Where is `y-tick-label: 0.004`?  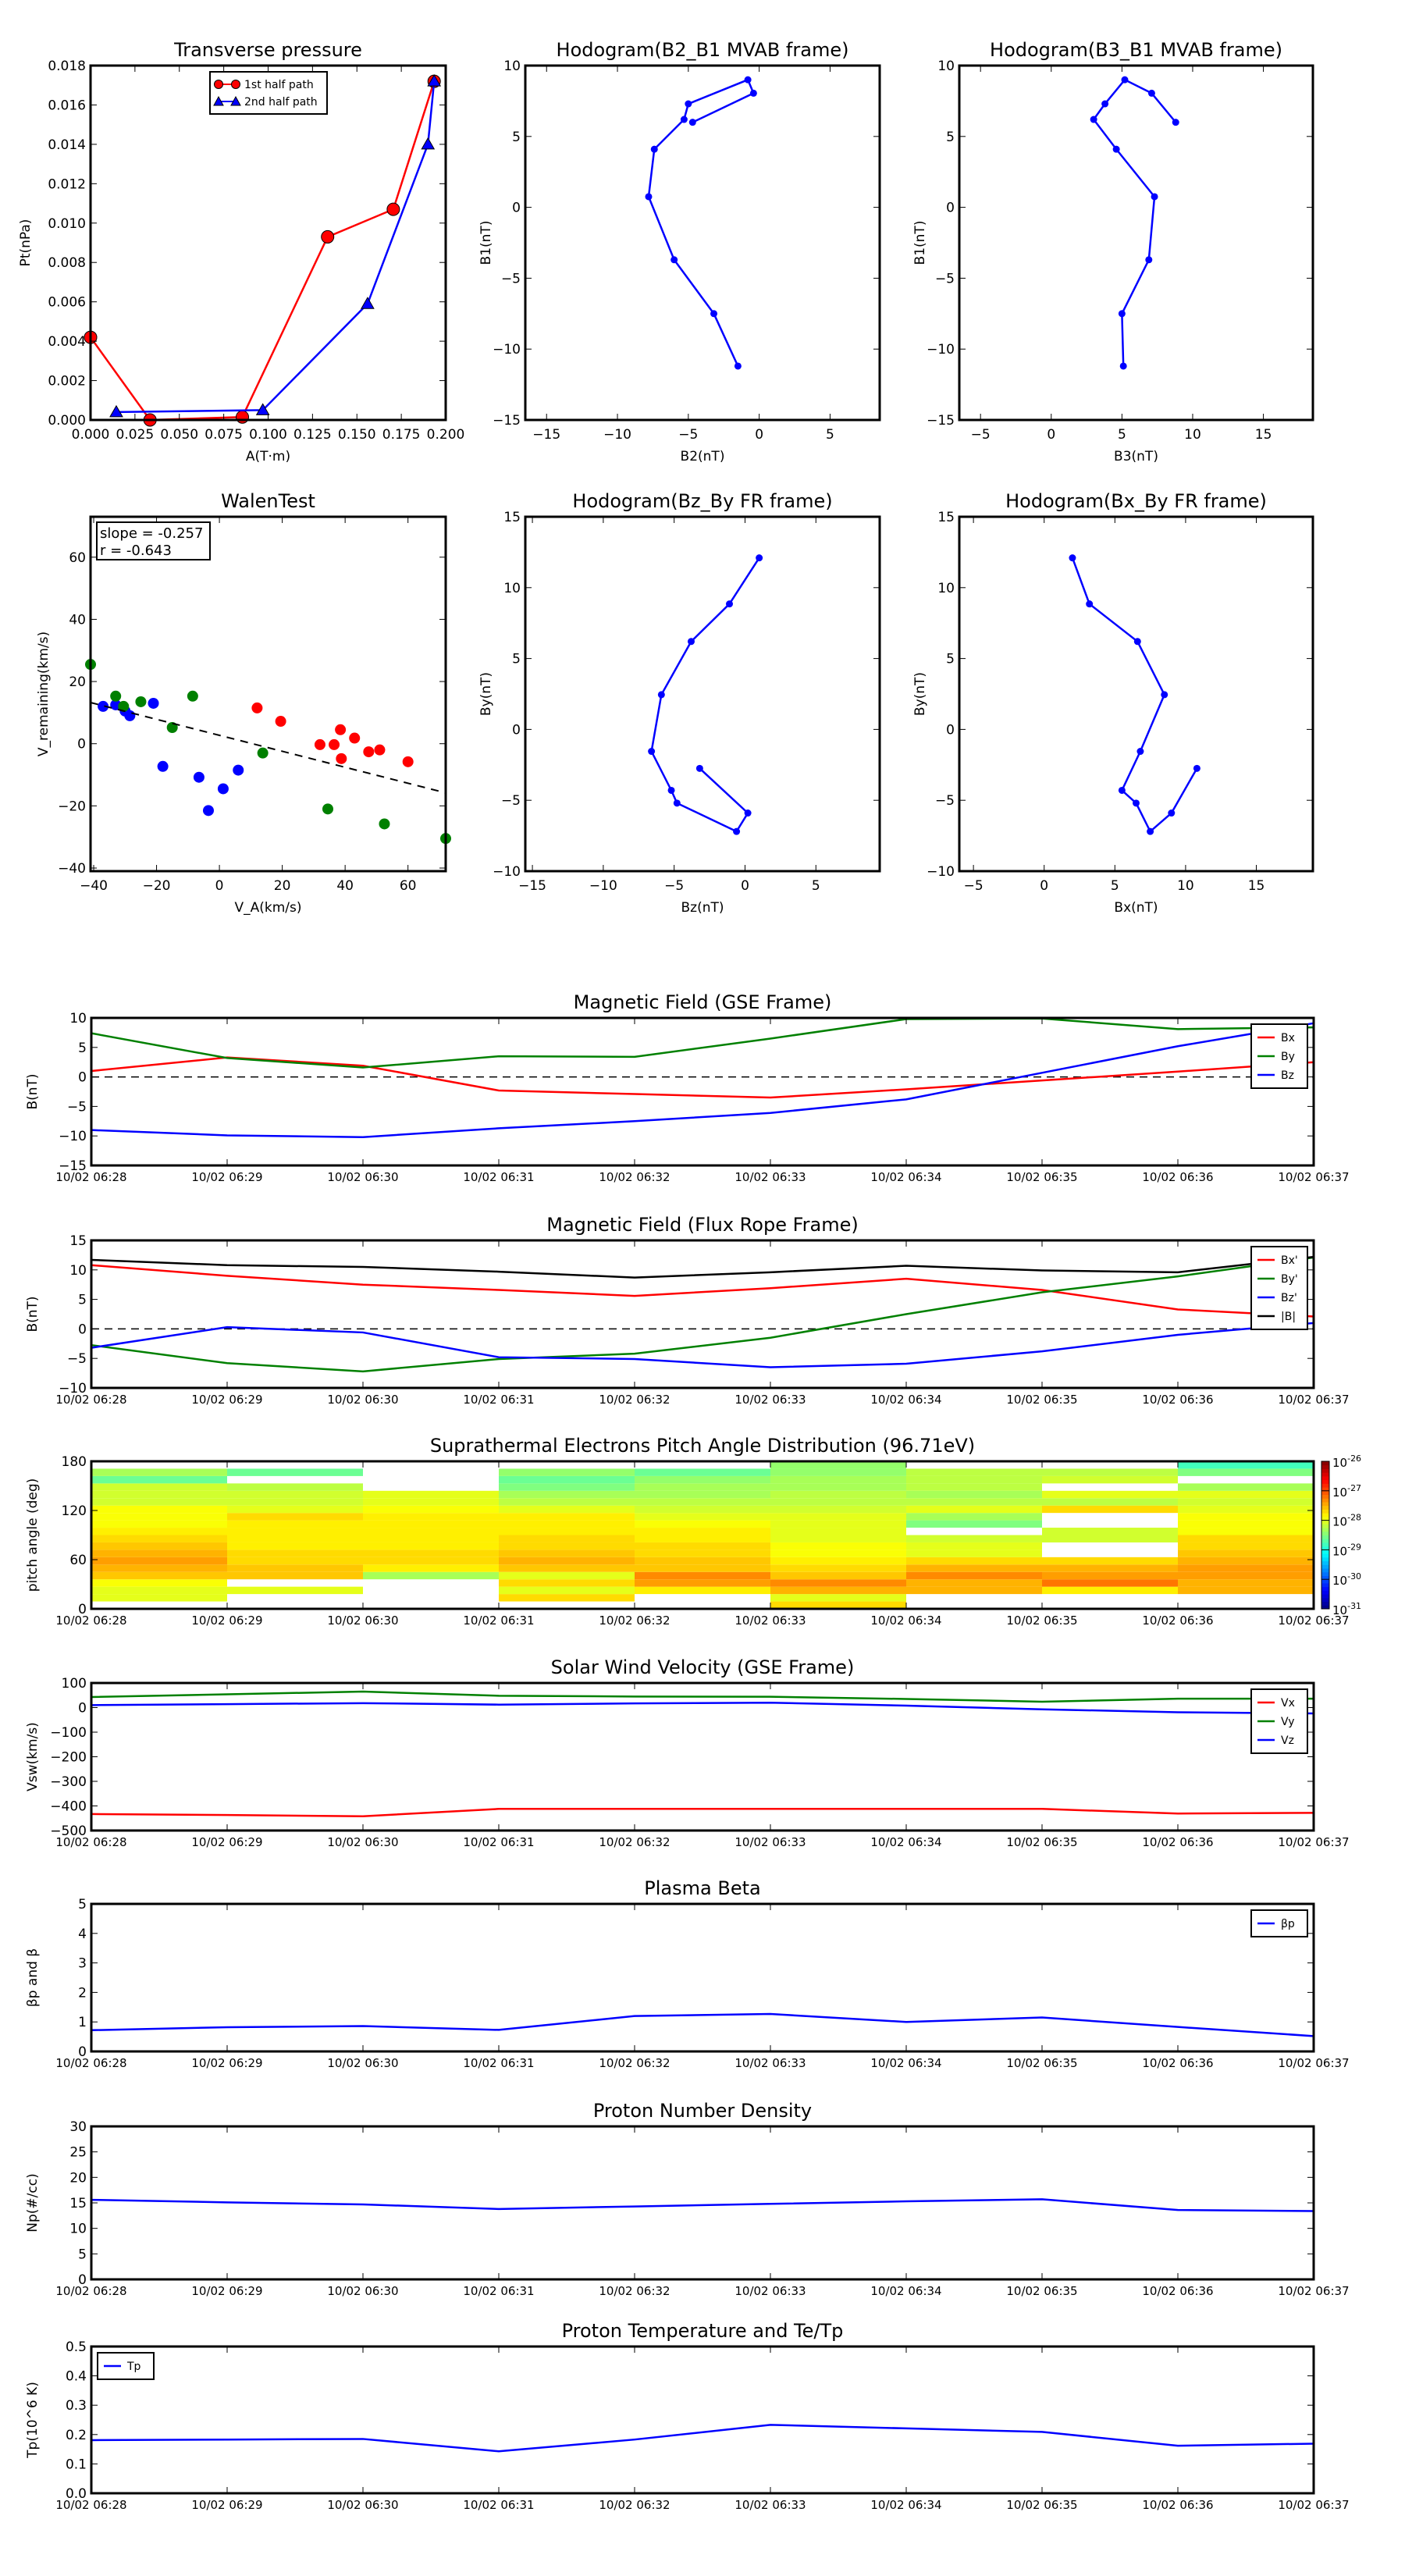 y-tick-label: 0.004 is located at coordinates (67, 342).